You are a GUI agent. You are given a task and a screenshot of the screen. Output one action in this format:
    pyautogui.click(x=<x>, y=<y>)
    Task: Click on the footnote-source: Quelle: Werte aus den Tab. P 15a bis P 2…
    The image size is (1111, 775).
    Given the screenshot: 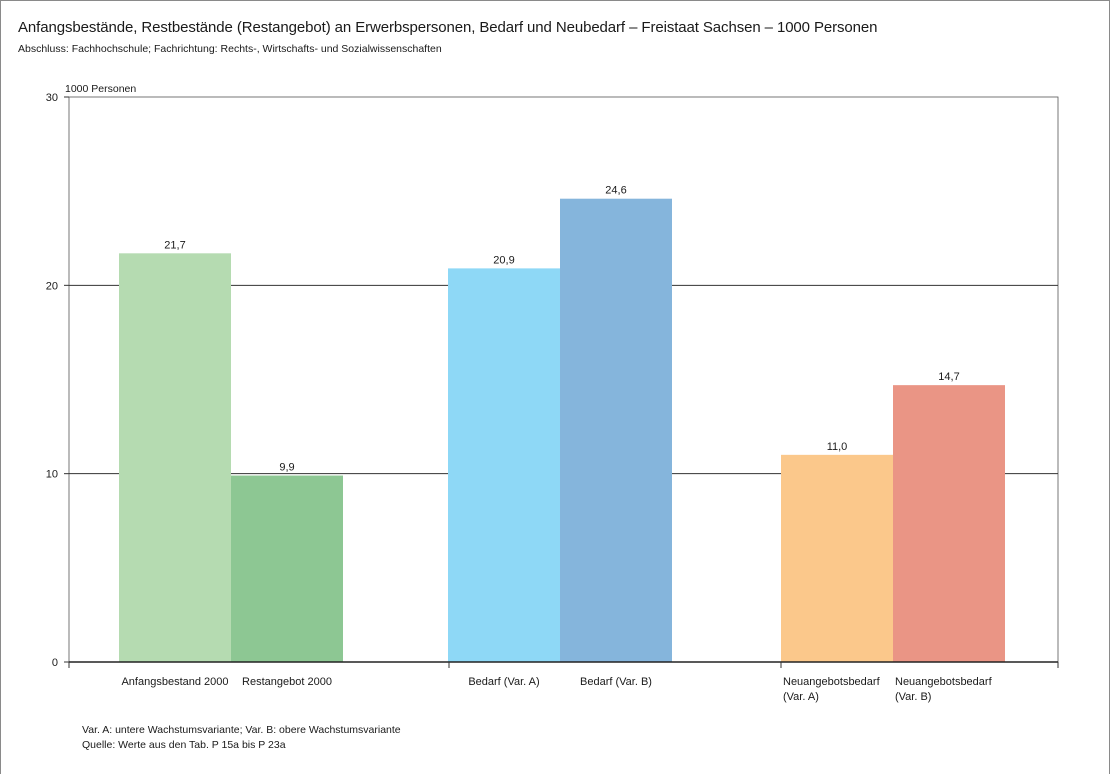 What is the action you would take?
    pyautogui.click(x=184, y=745)
    